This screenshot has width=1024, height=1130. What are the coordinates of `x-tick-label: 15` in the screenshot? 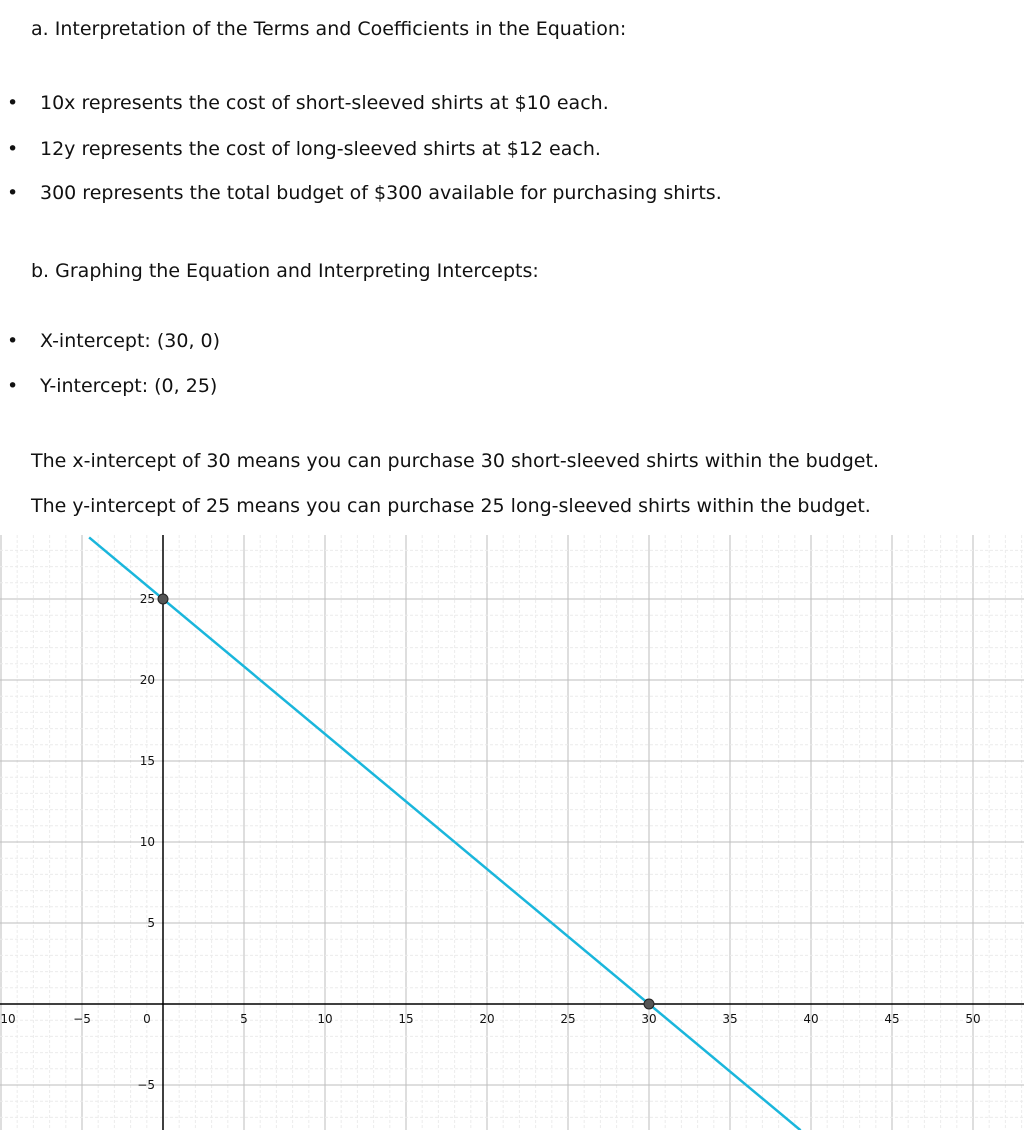 It's located at (405, 1019).